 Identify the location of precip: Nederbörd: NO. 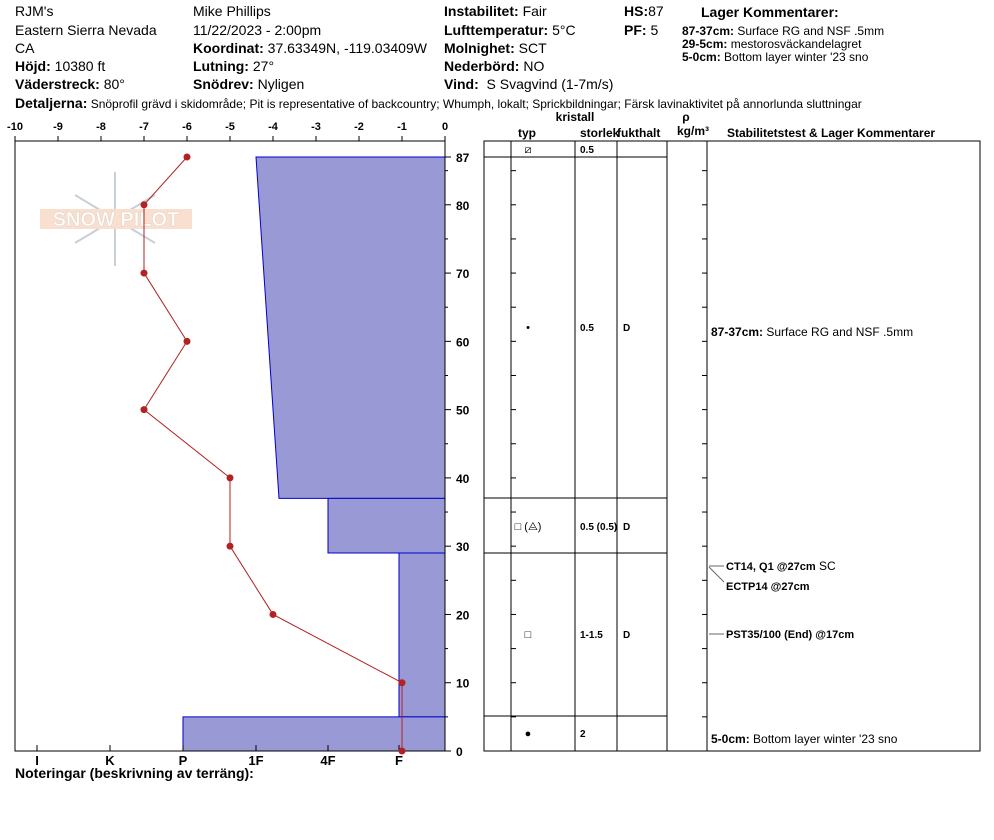
(494, 66).